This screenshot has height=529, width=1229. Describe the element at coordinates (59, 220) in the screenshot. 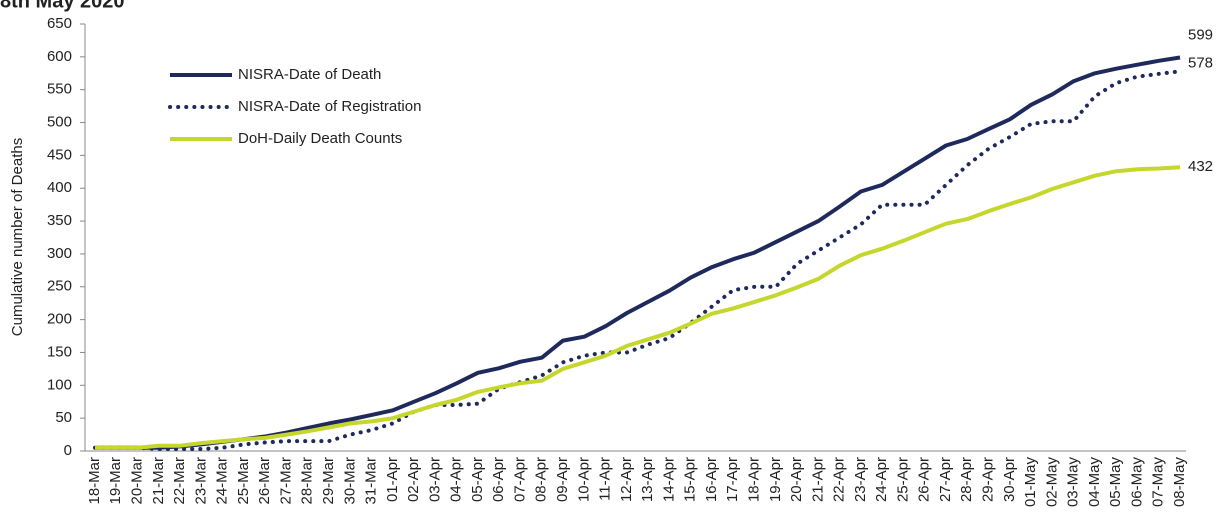

I see `y-tick-label: 350` at that location.